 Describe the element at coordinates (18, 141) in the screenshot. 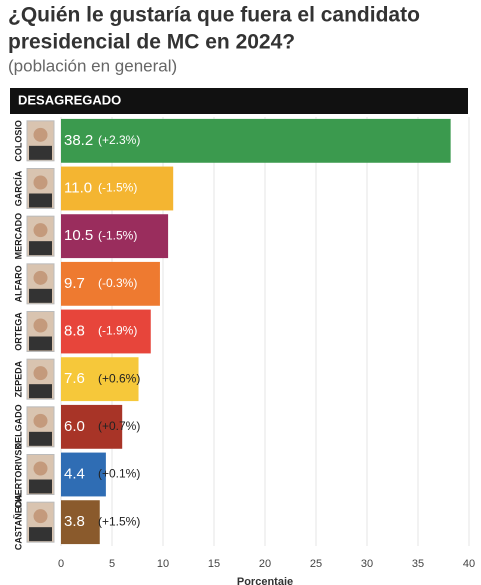

I see `category-label: COLOSIO` at that location.